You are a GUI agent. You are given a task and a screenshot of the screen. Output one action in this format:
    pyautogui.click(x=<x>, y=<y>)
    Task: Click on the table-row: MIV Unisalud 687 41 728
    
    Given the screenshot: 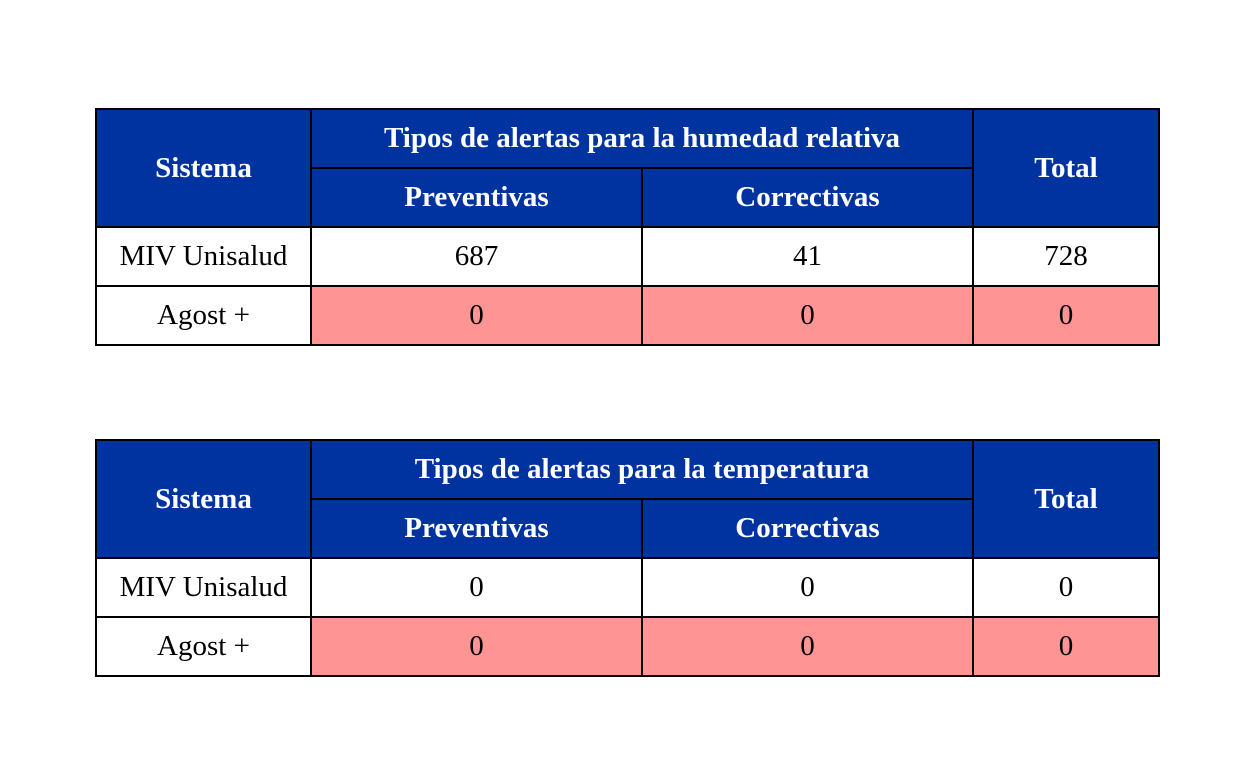 What is the action you would take?
    pyautogui.click(x=627, y=256)
    